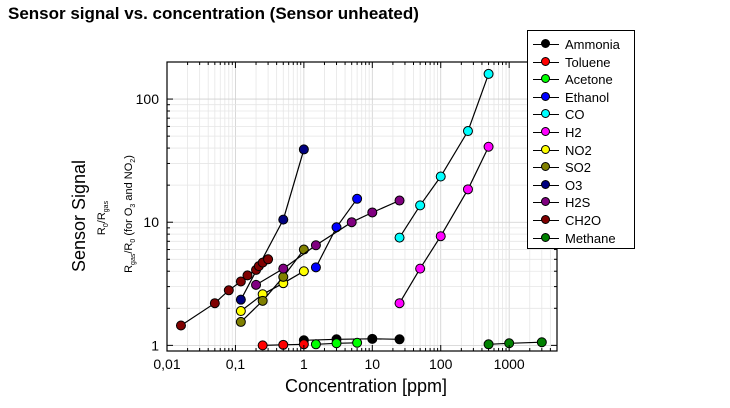 This screenshot has height=408, width=730. I want to click on sub1-mid: /R, so click(102, 217).